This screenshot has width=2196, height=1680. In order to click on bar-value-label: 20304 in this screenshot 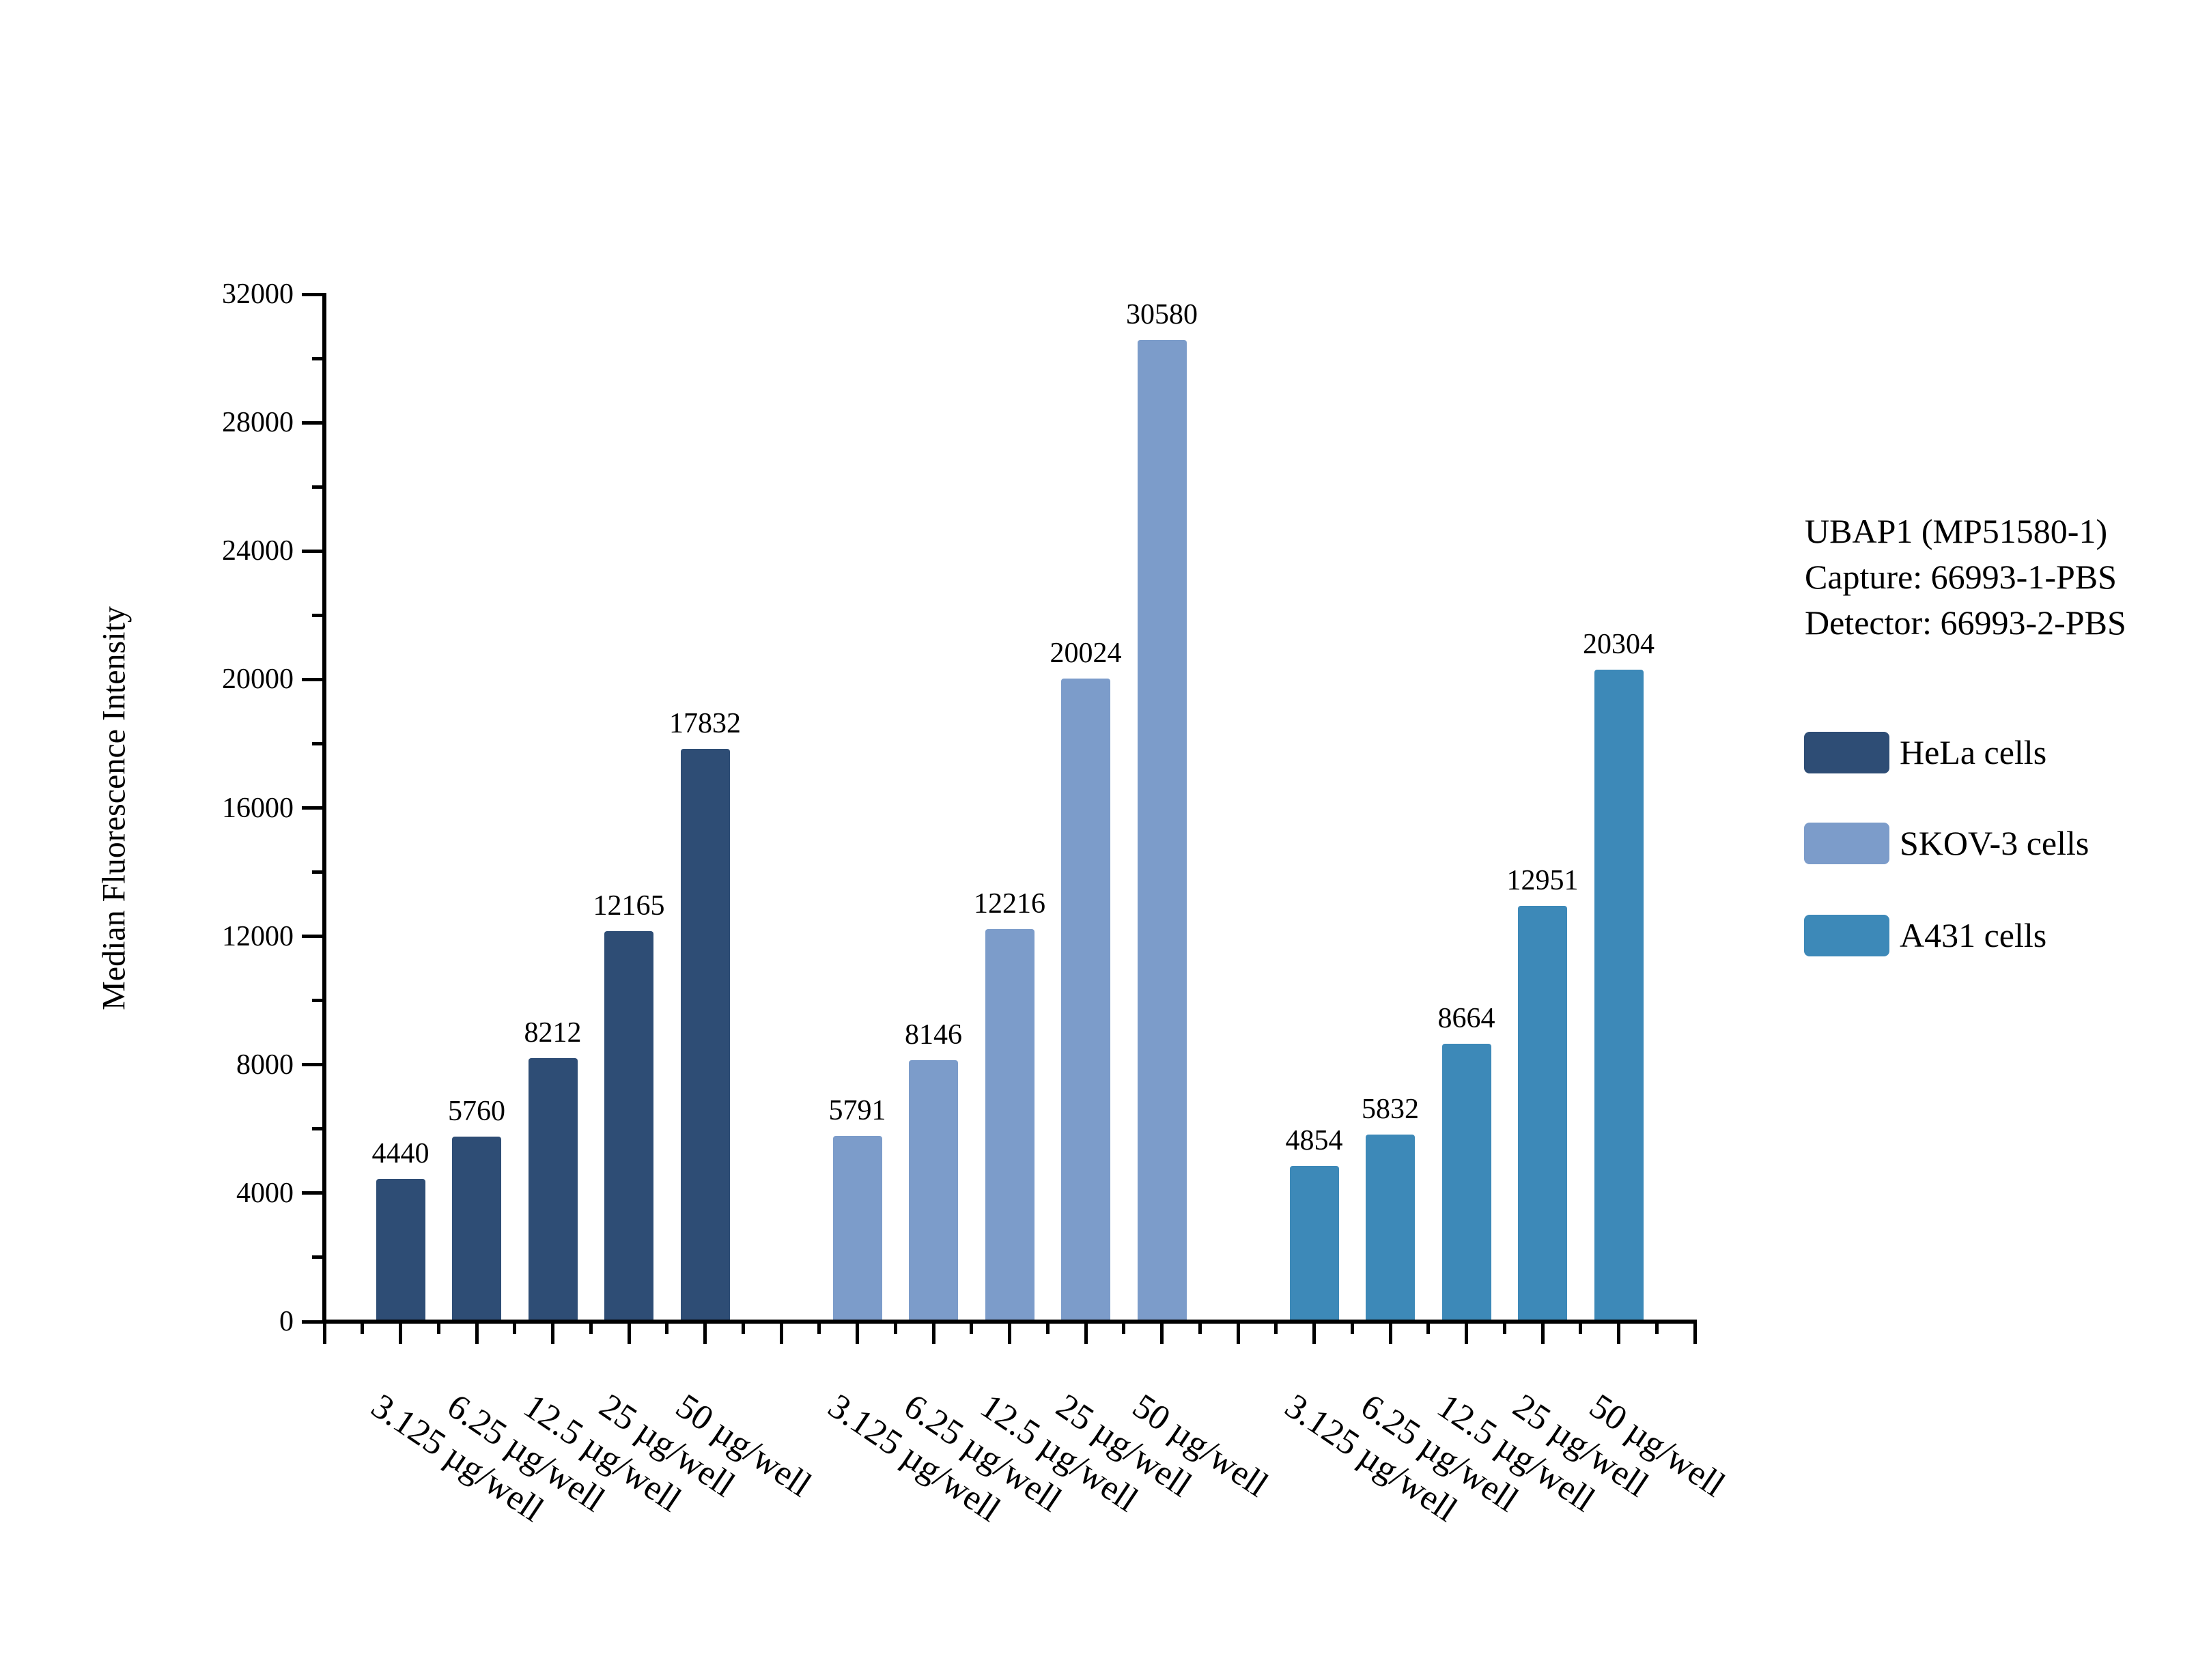, I will do `click(1619, 645)`.